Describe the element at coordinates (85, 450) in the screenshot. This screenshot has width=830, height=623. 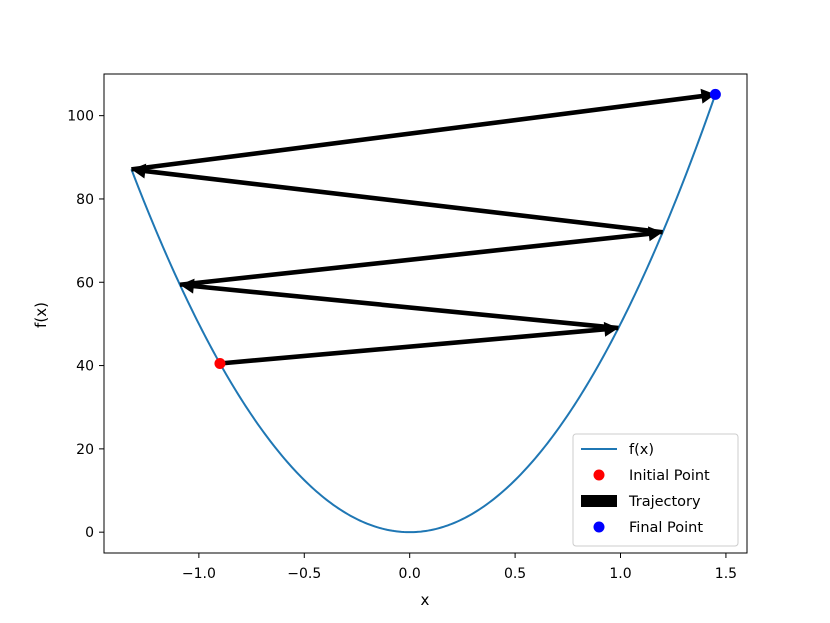
I see `y-tick-label: 20` at that location.